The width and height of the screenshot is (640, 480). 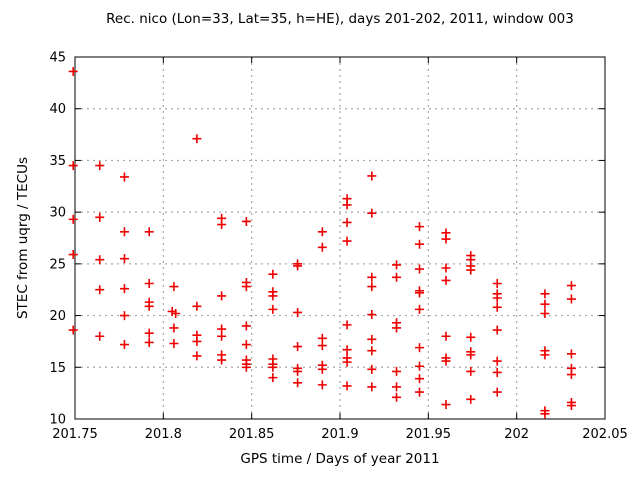 I want to click on y-tick-label: 35, so click(x=57, y=161).